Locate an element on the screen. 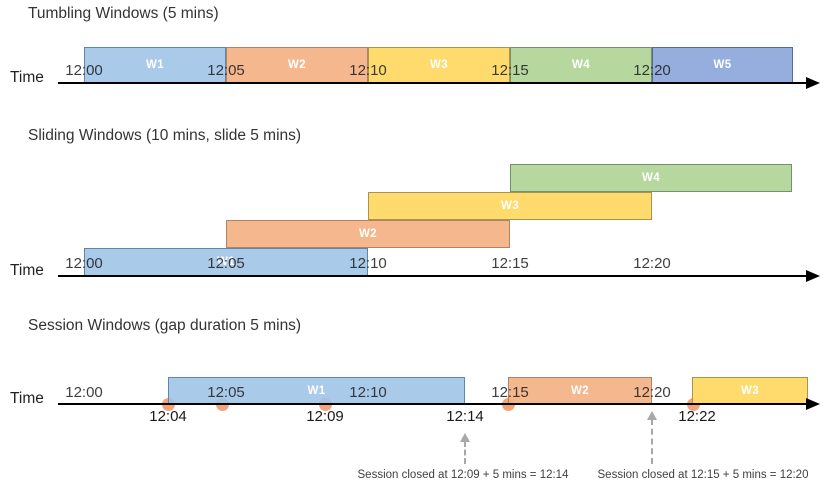 The width and height of the screenshot is (829, 498). window-w5: W5 is located at coordinates (722, 65).